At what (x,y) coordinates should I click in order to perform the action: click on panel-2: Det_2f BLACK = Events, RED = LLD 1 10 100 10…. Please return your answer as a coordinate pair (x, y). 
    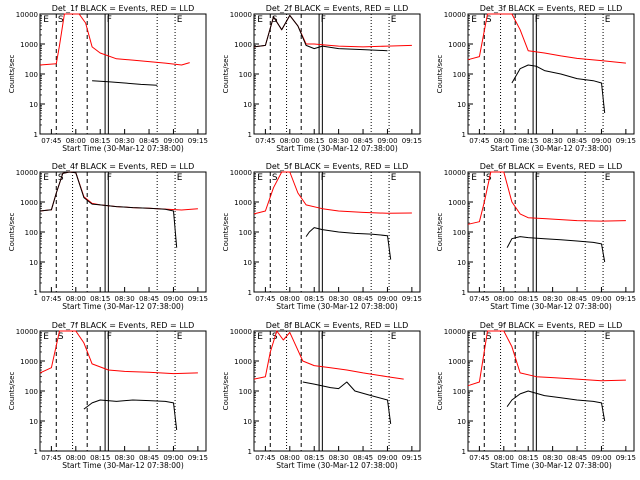
    Looking at the image, I should click on (322, 78).